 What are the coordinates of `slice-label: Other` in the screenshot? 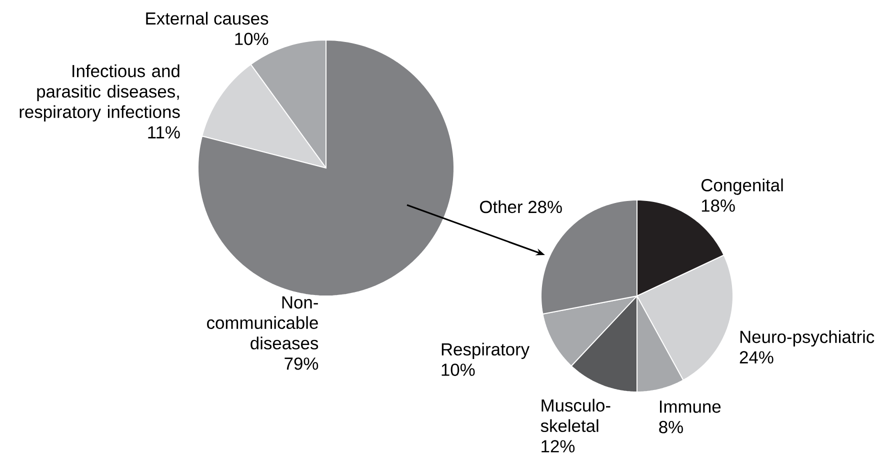 It's located at (501, 207).